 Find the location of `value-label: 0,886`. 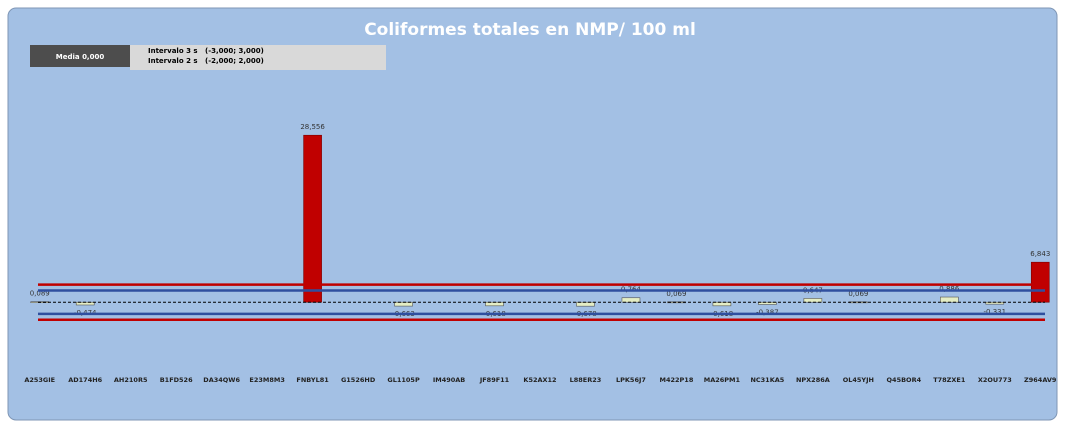

value-label: 0,886 is located at coordinates (949, 289).